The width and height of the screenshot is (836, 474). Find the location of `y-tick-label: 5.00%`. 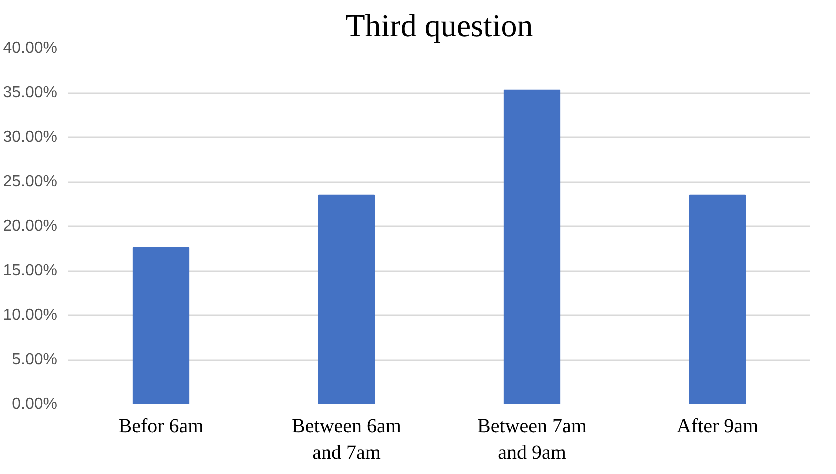

y-tick-label: 5.00% is located at coordinates (35, 360).